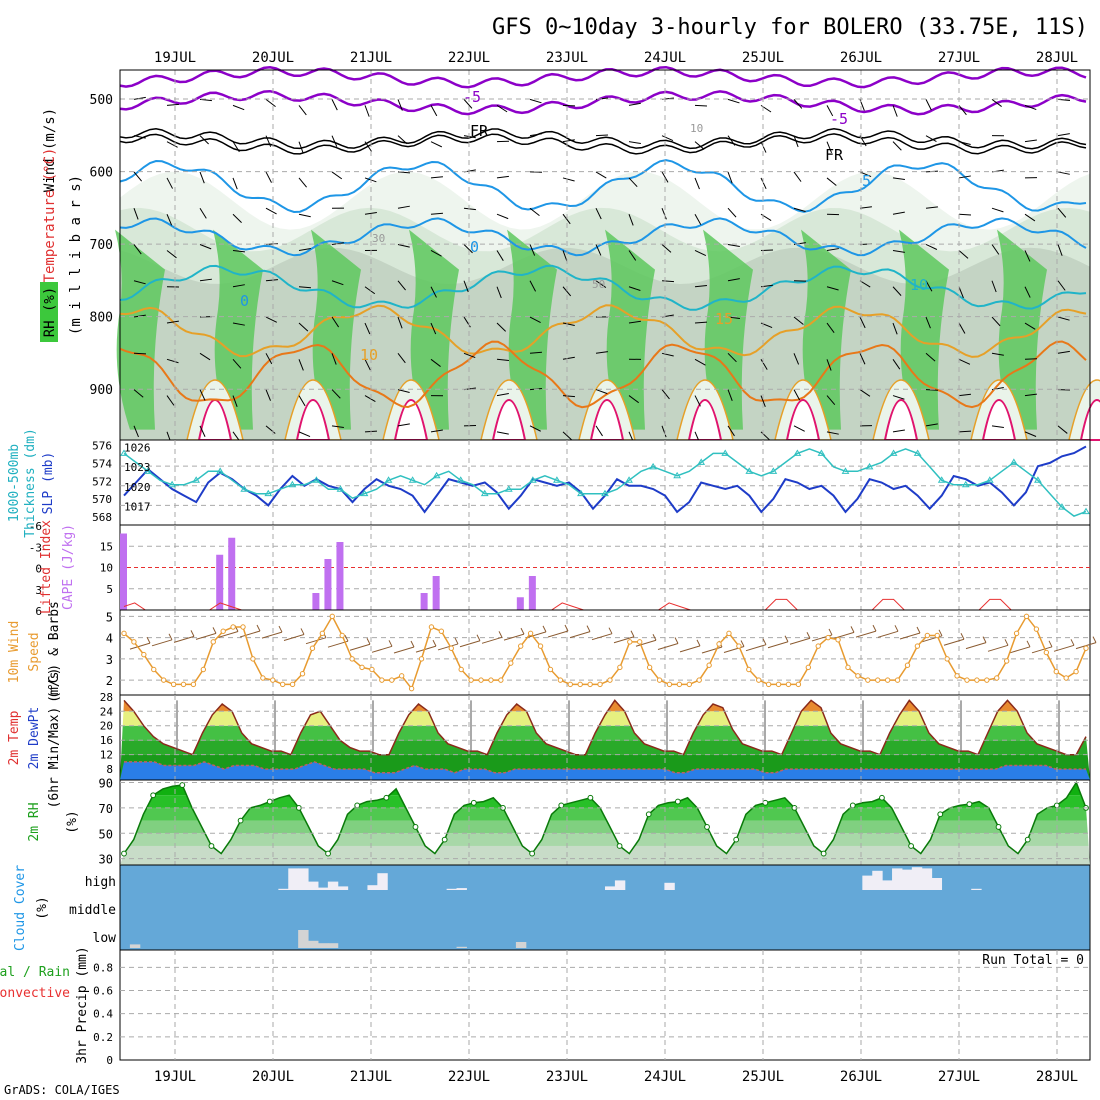 Image resolution: width=1100 pixels, height=1100 pixels. What do you see at coordinates (328, 584) in the screenshot?
I see `cape-bar` at bounding box center [328, 584].